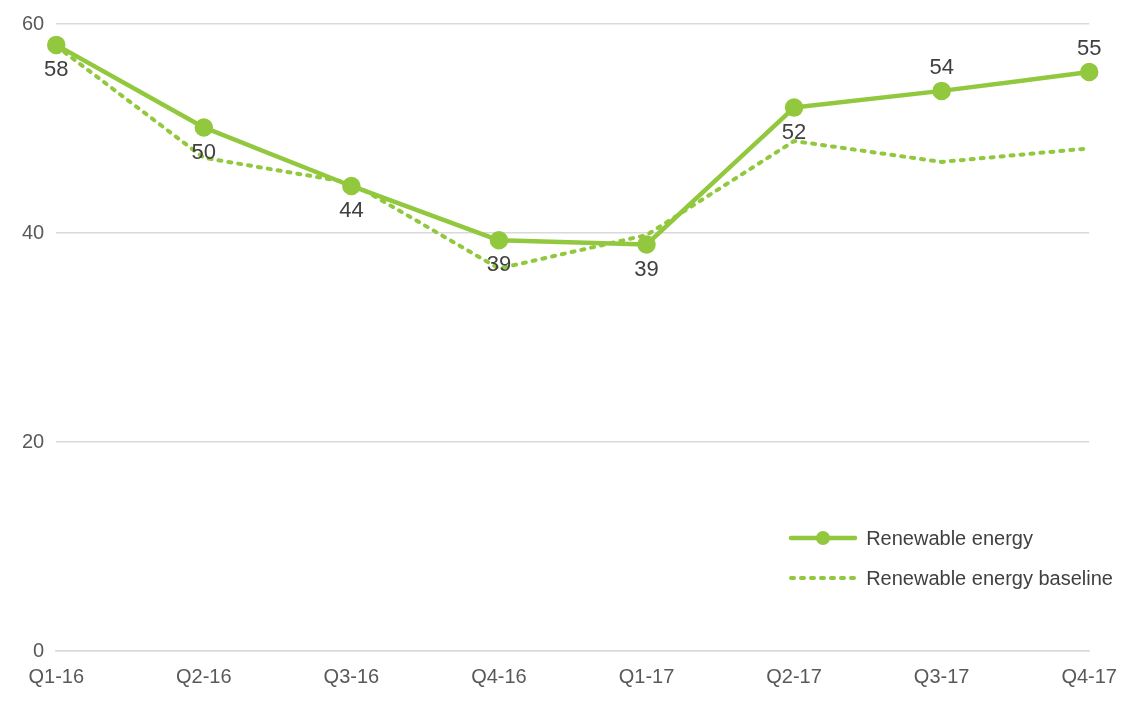 The image size is (1131, 713). What do you see at coordinates (499, 675) in the screenshot?
I see `x-tick-label: Q4-16` at bounding box center [499, 675].